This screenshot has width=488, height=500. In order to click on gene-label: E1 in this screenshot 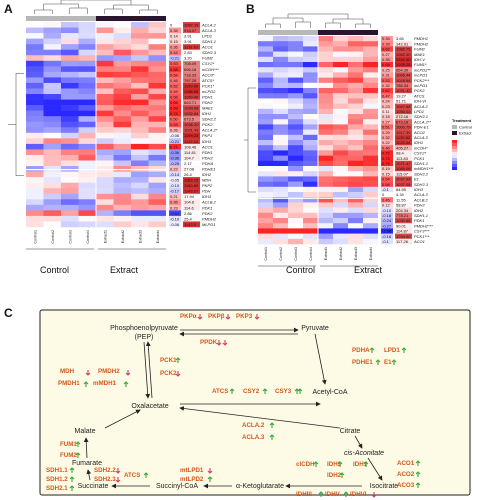, I will do `click(416, 179)`.